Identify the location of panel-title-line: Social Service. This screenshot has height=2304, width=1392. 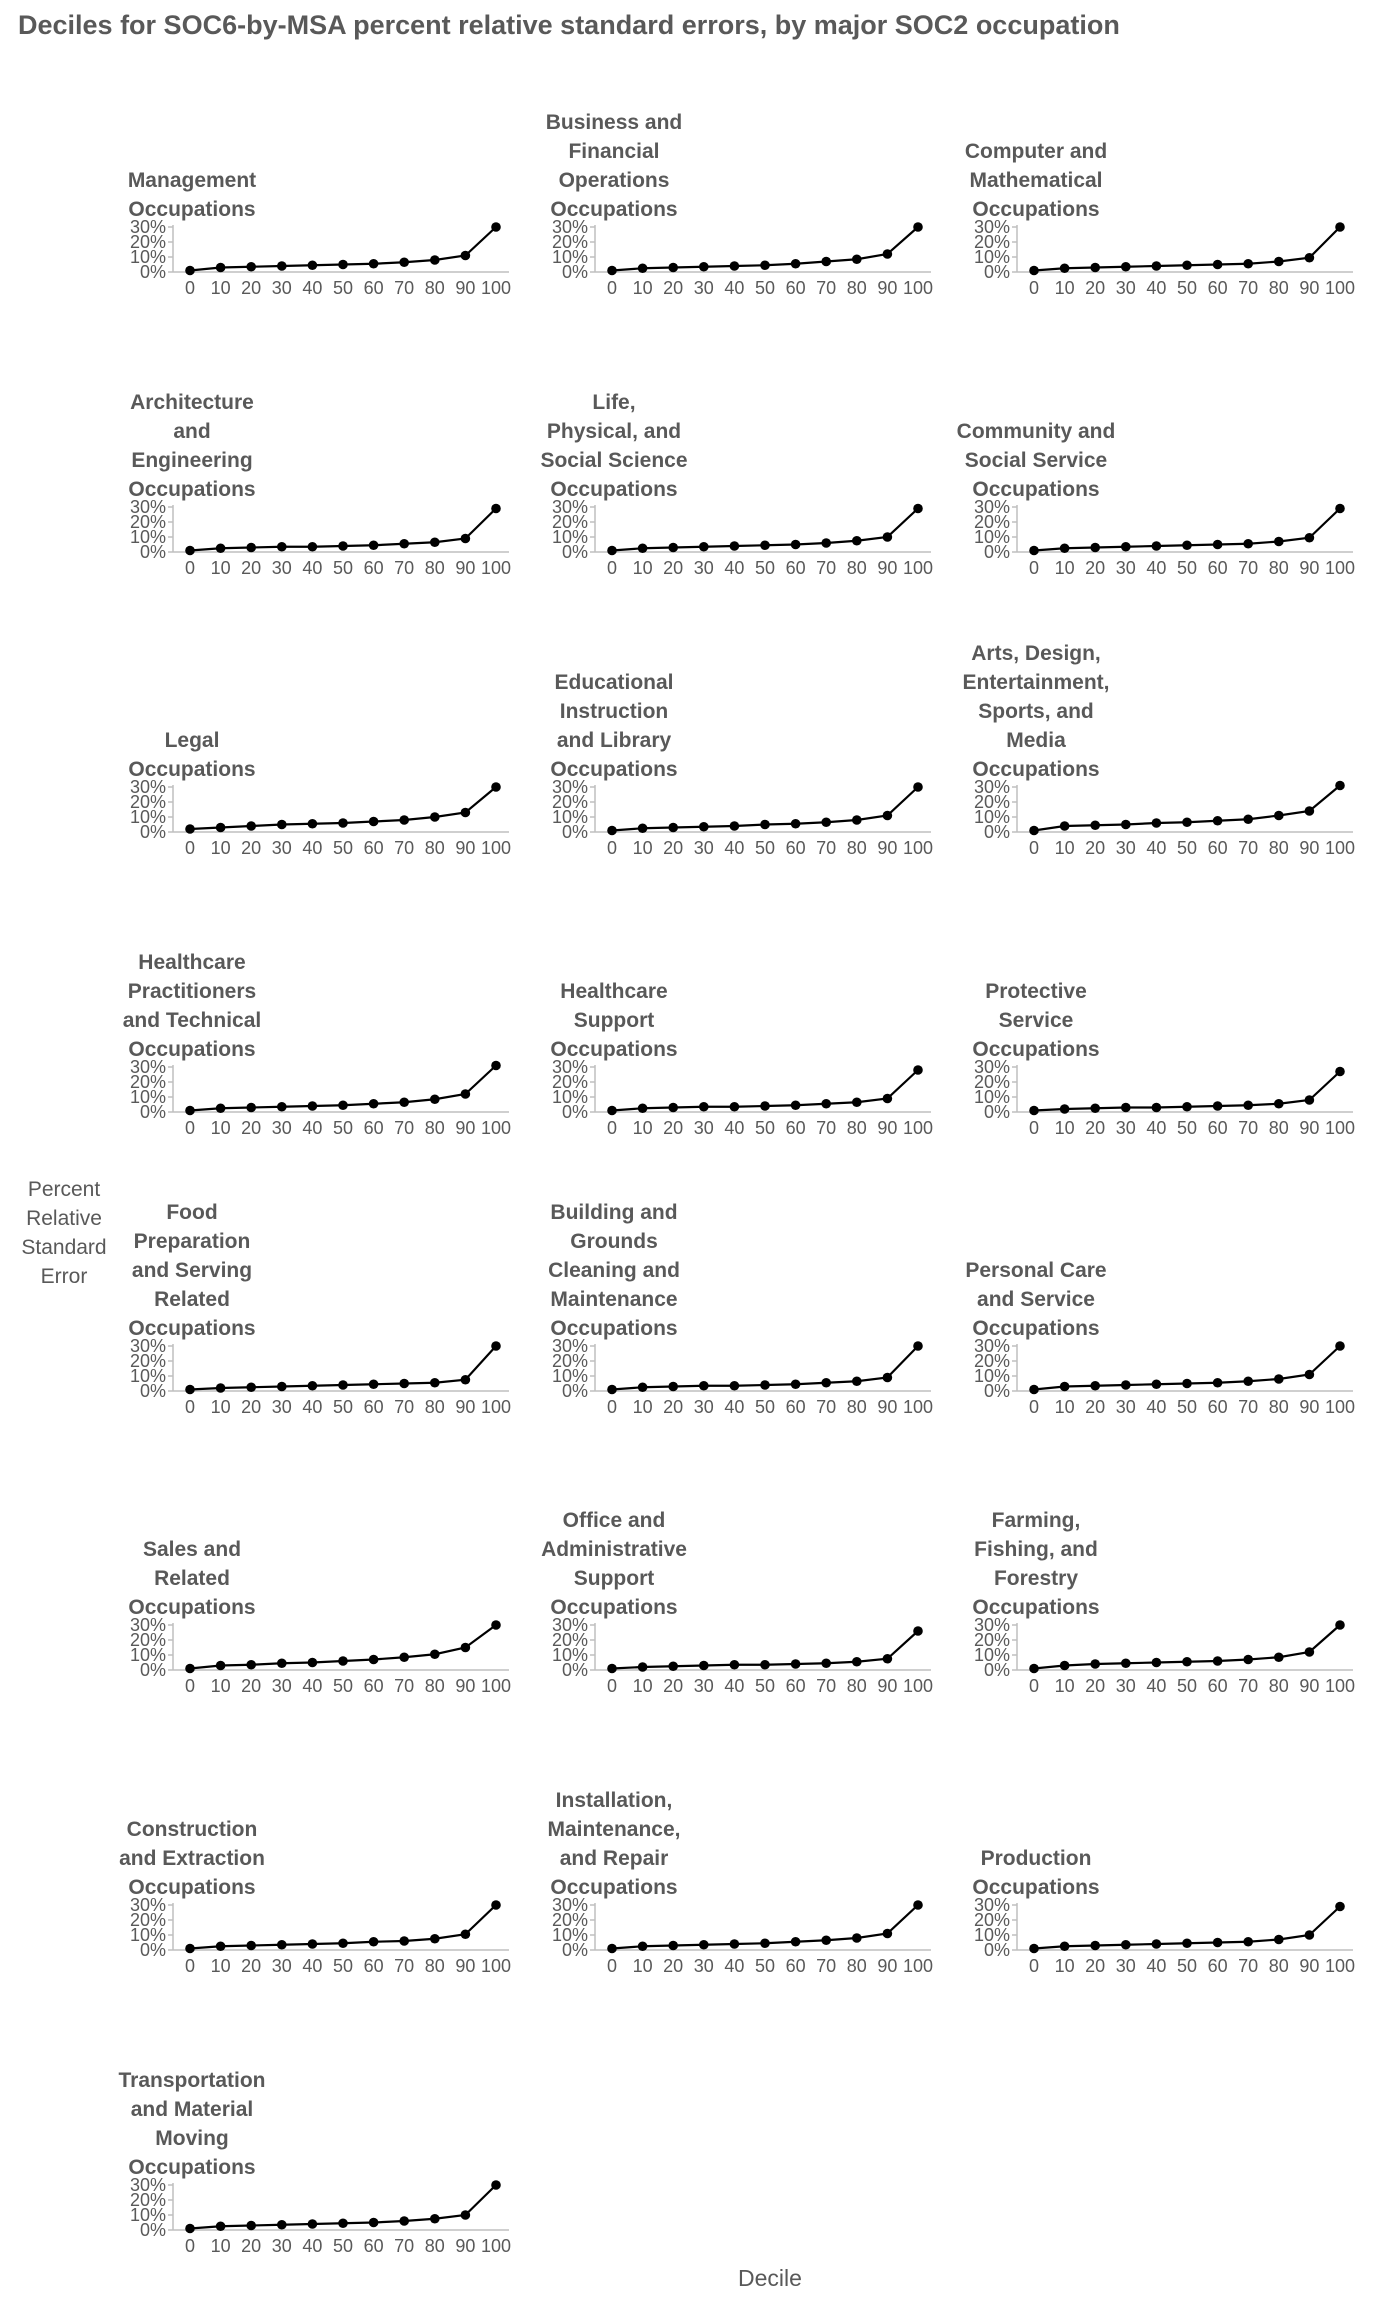
(1036, 460).